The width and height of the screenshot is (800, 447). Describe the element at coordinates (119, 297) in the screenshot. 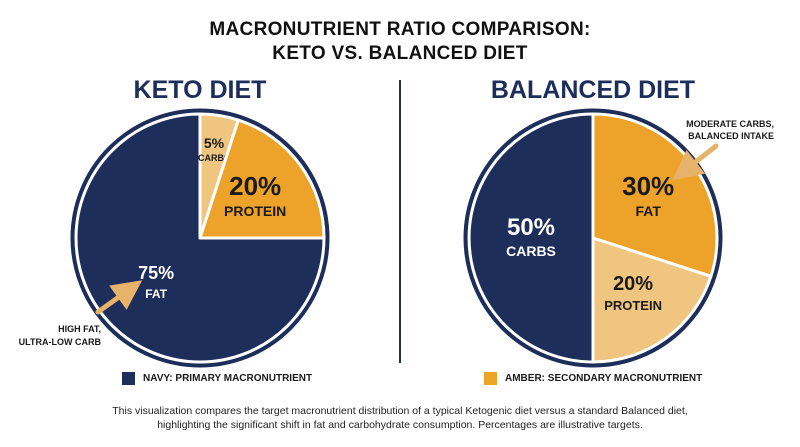

I see `keto-annotation-arrow` at that location.